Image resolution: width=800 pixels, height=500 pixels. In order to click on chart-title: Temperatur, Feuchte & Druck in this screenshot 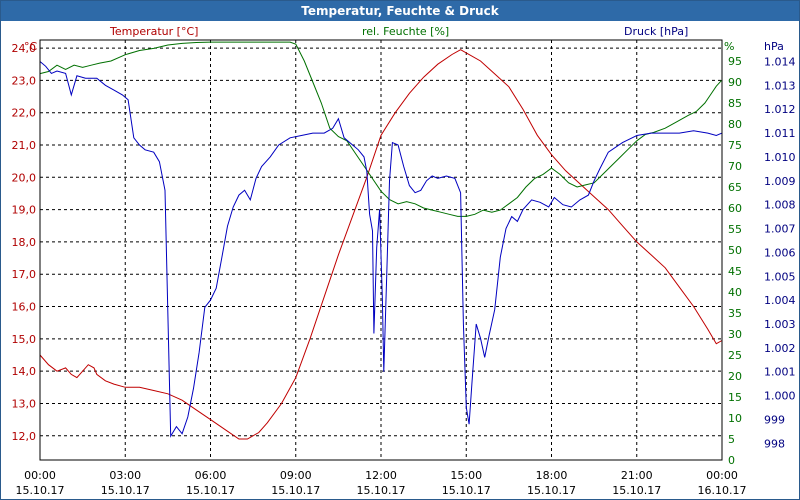, I will do `click(400, 11)`.